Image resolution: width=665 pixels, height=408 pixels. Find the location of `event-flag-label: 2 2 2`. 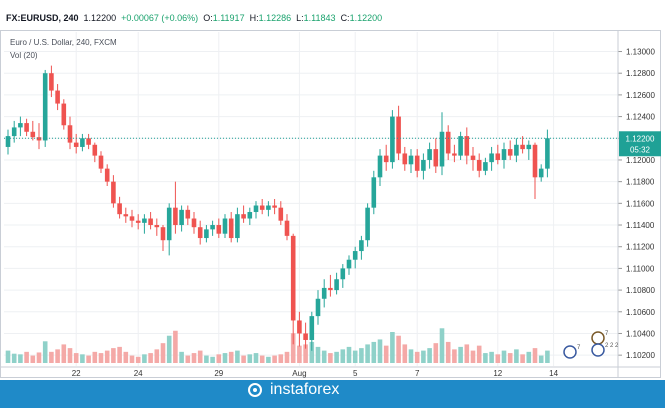

event-flag-label: 2 2 2 is located at coordinates (612, 346).